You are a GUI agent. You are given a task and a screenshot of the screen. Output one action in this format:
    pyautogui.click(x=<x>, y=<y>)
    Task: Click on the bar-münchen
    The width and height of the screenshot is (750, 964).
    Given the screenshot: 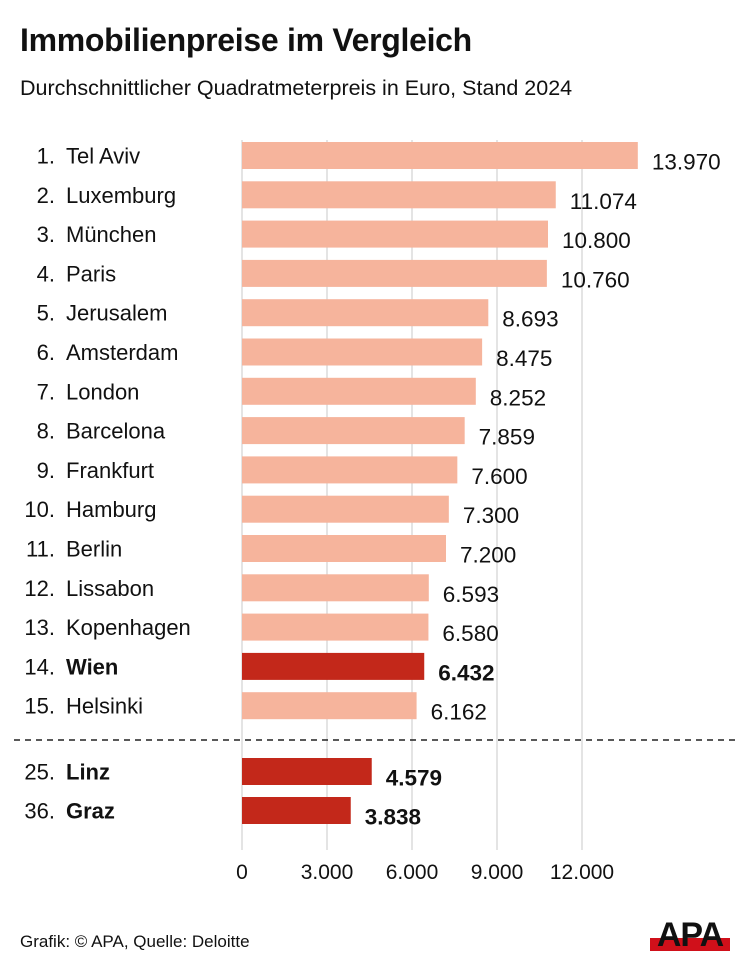 What is the action you would take?
    pyautogui.click(x=395, y=234)
    